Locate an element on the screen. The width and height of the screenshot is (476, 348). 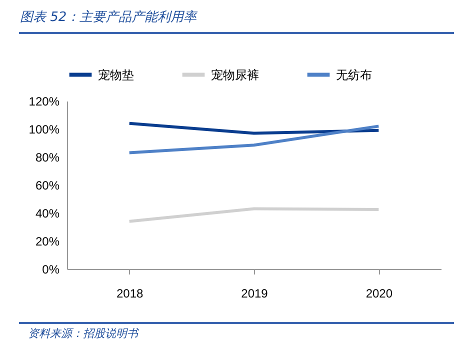
x-tick-label: 2018 is located at coordinates (130, 293).